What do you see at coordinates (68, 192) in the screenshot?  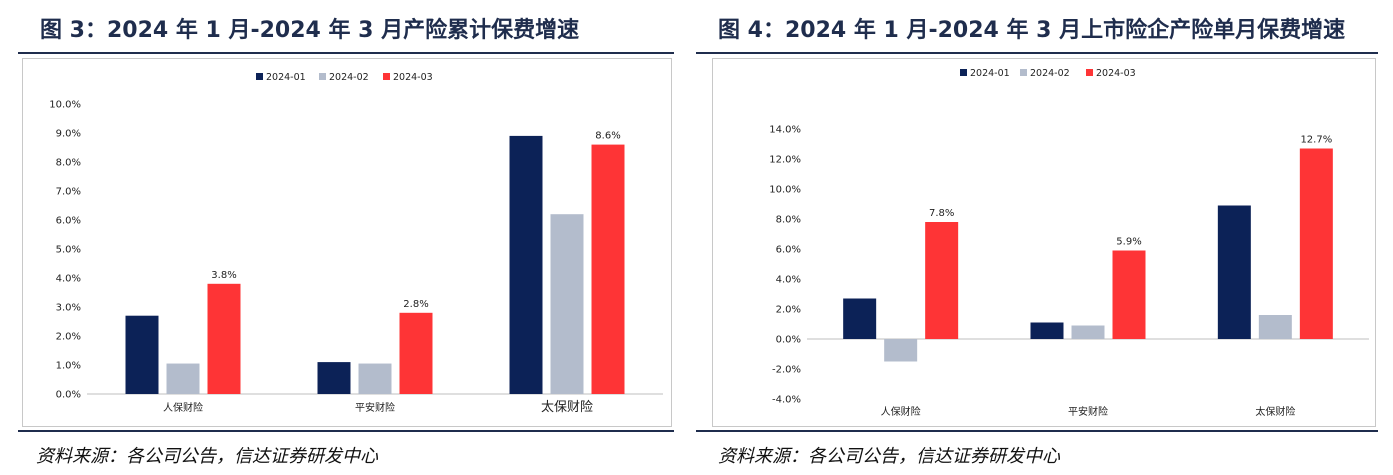 I see `y-tick-label: 7.0%` at bounding box center [68, 192].